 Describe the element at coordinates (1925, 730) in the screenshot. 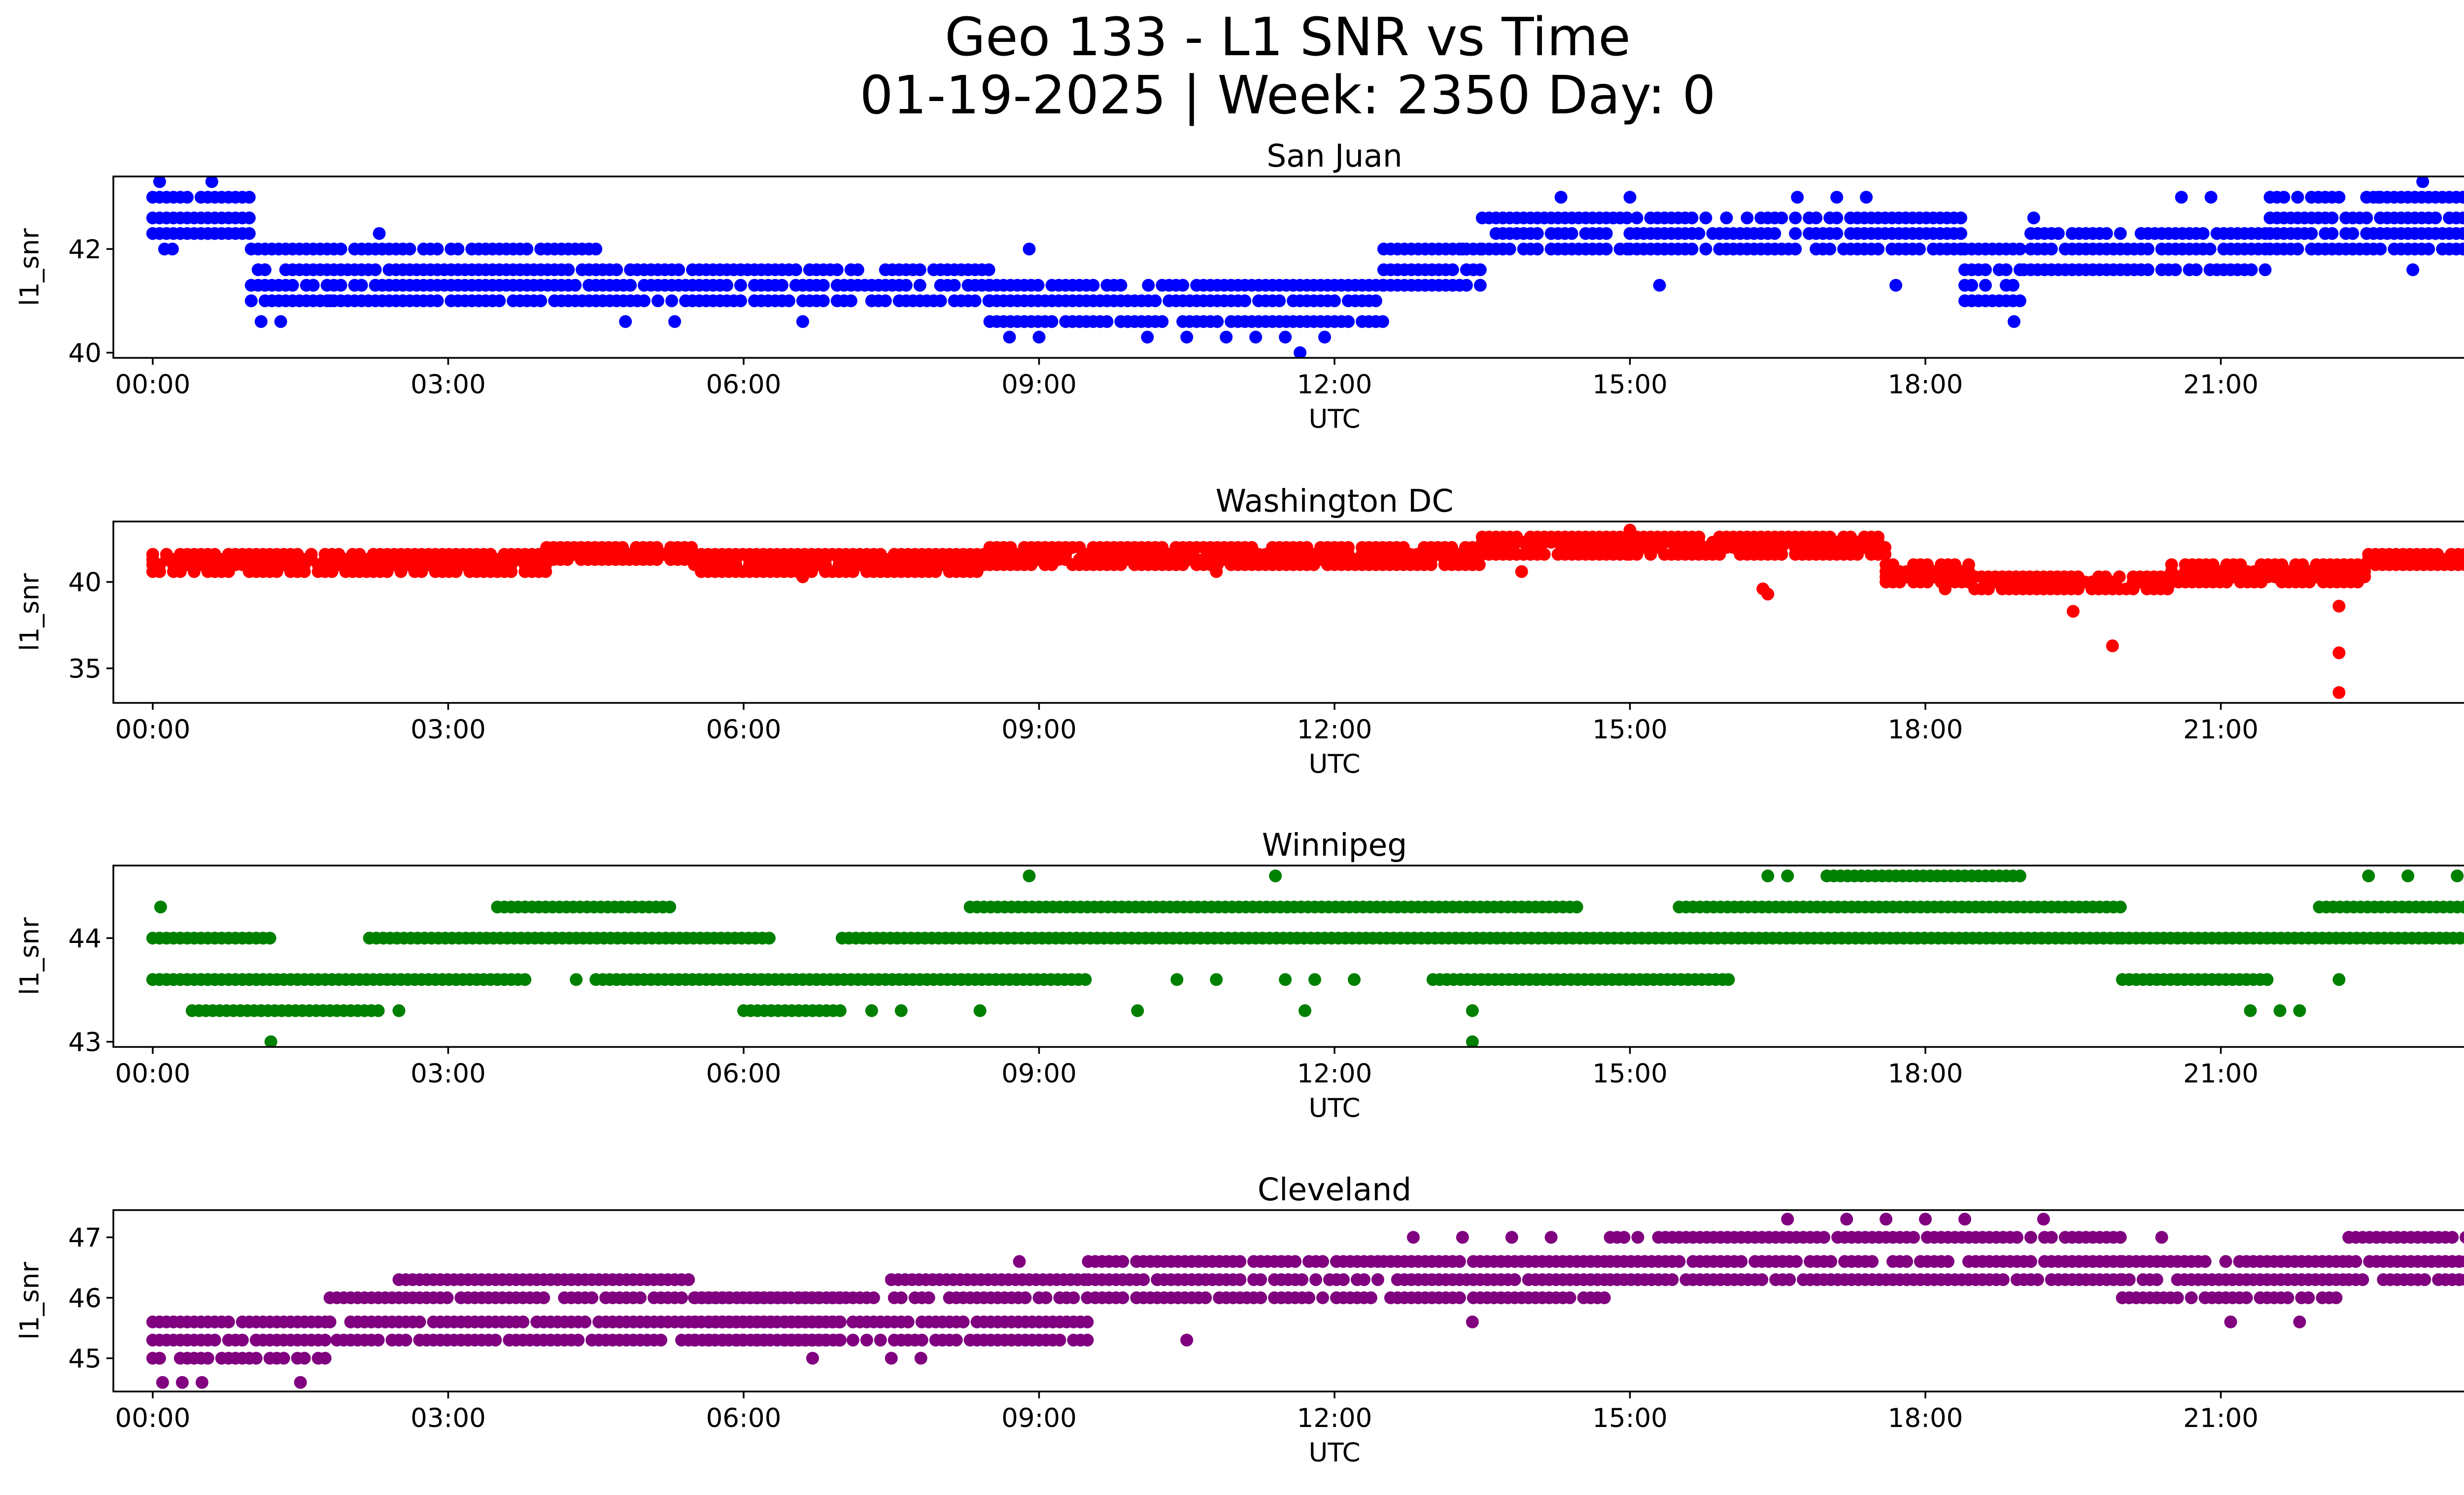

I see `x-tick-label: 18:00` at that location.